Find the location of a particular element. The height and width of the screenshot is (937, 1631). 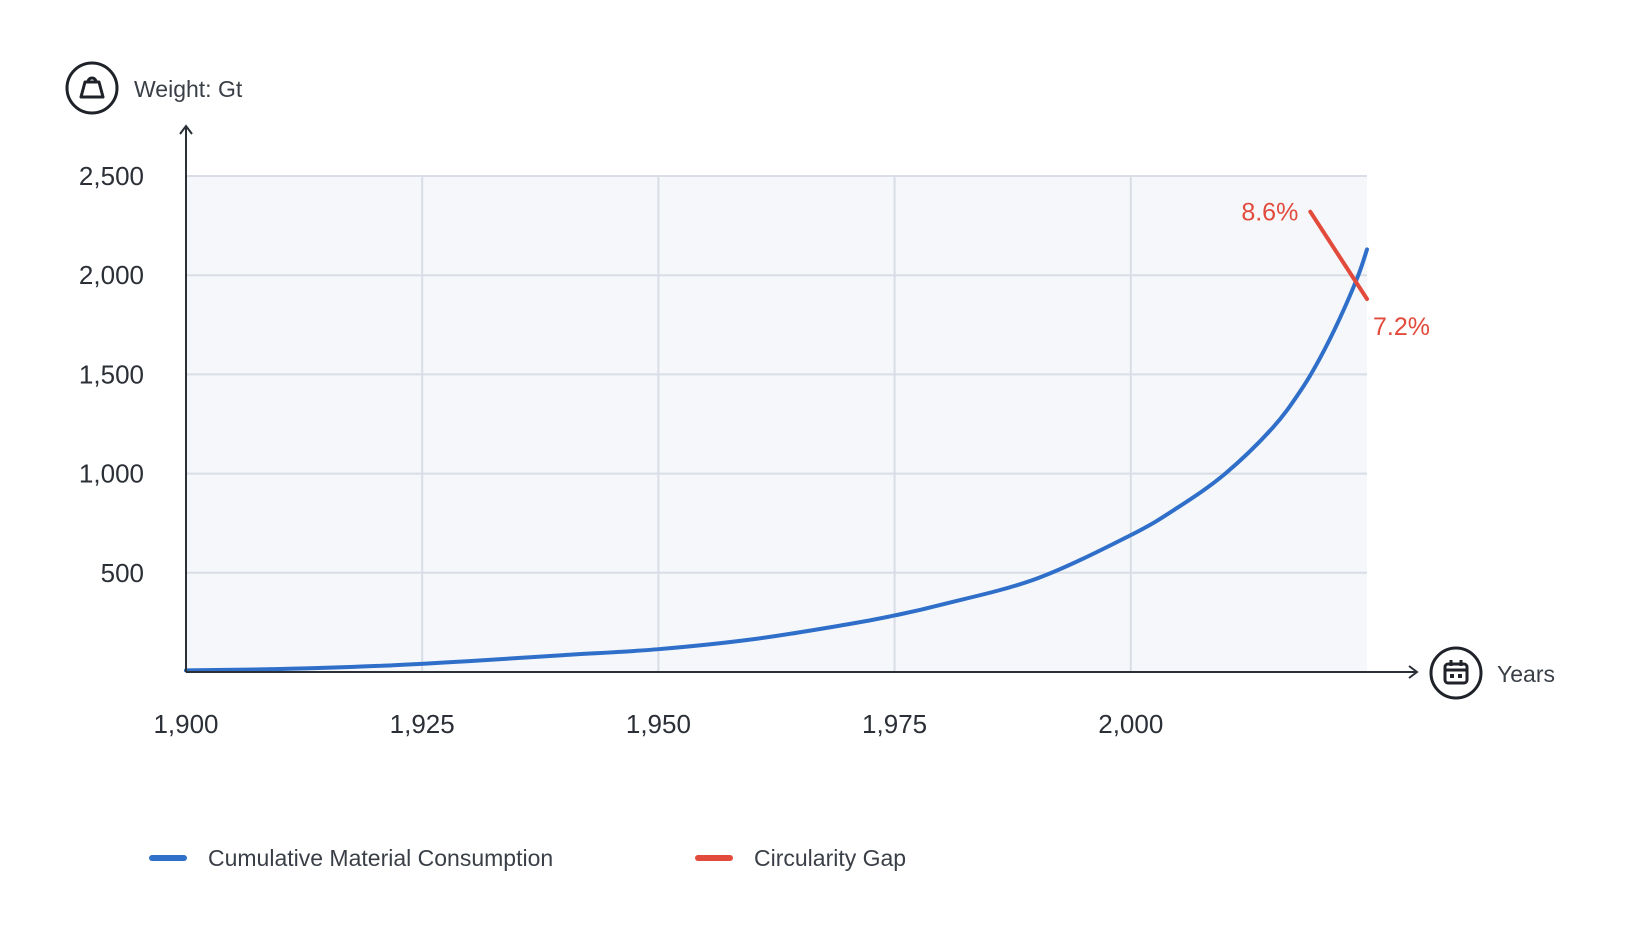

annotations: 8.6% 7.2% is located at coordinates (1335, 270).